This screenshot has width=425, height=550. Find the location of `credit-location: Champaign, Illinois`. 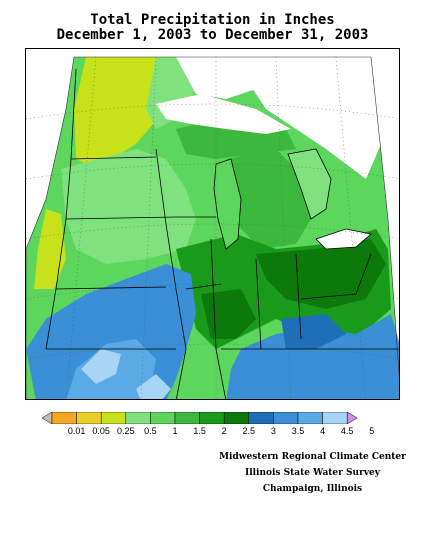

credit-location: Champaign, Illinois is located at coordinates (312, 489).